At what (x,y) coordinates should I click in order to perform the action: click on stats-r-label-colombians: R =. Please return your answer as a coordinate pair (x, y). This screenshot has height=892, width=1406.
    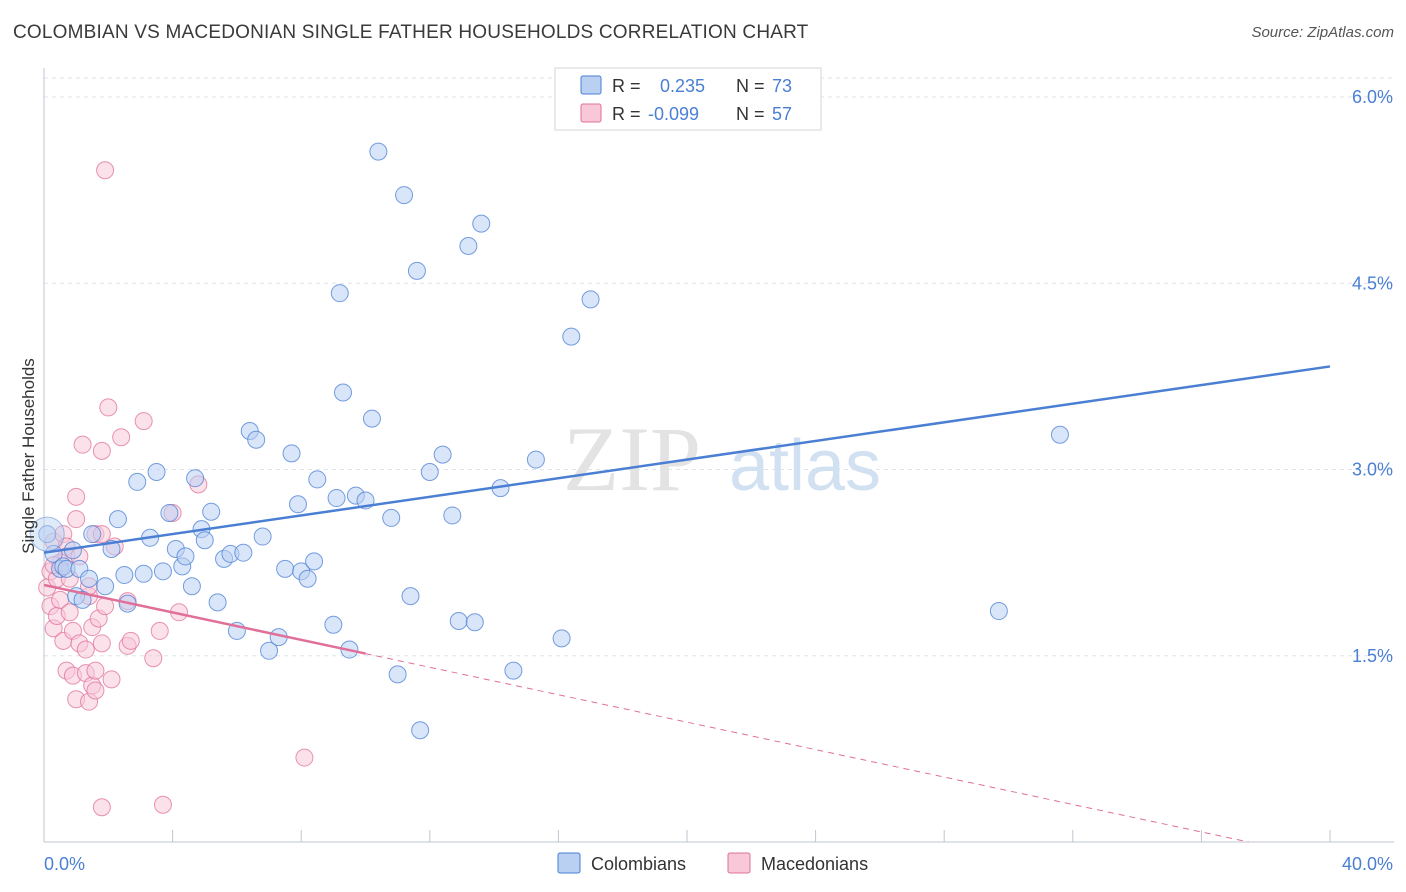
    Looking at the image, I should click on (626, 86).